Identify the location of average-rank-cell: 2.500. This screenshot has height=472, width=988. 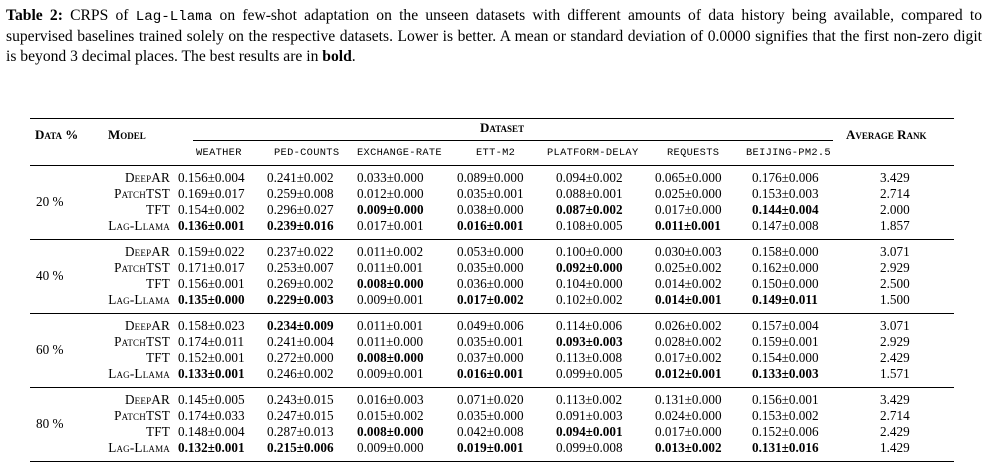
(895, 283).